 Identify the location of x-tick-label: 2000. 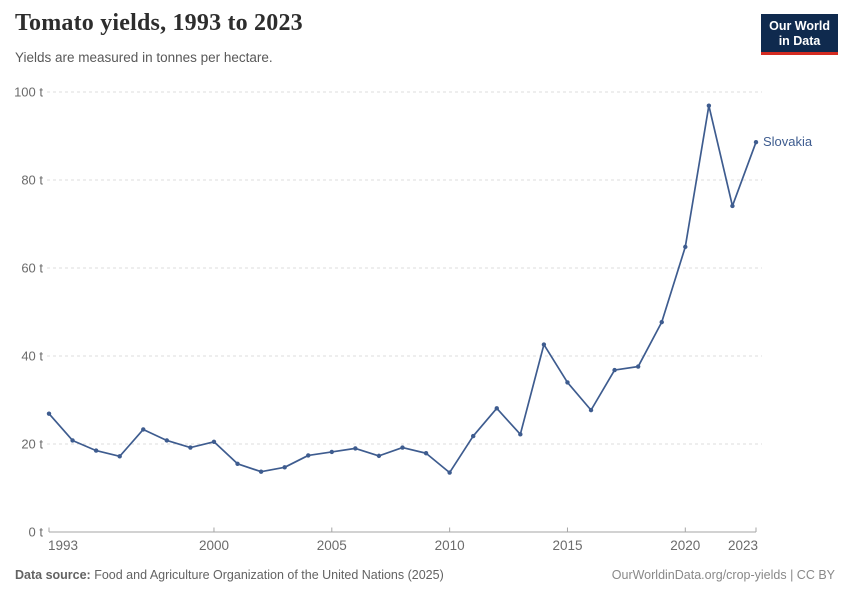
(214, 545).